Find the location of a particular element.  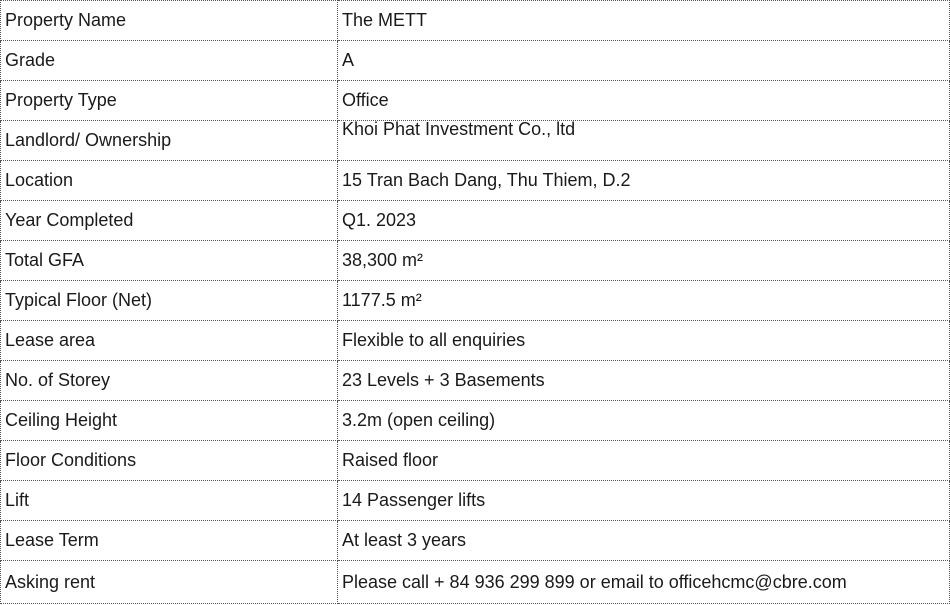

field-label: Lease area is located at coordinates (169, 340).